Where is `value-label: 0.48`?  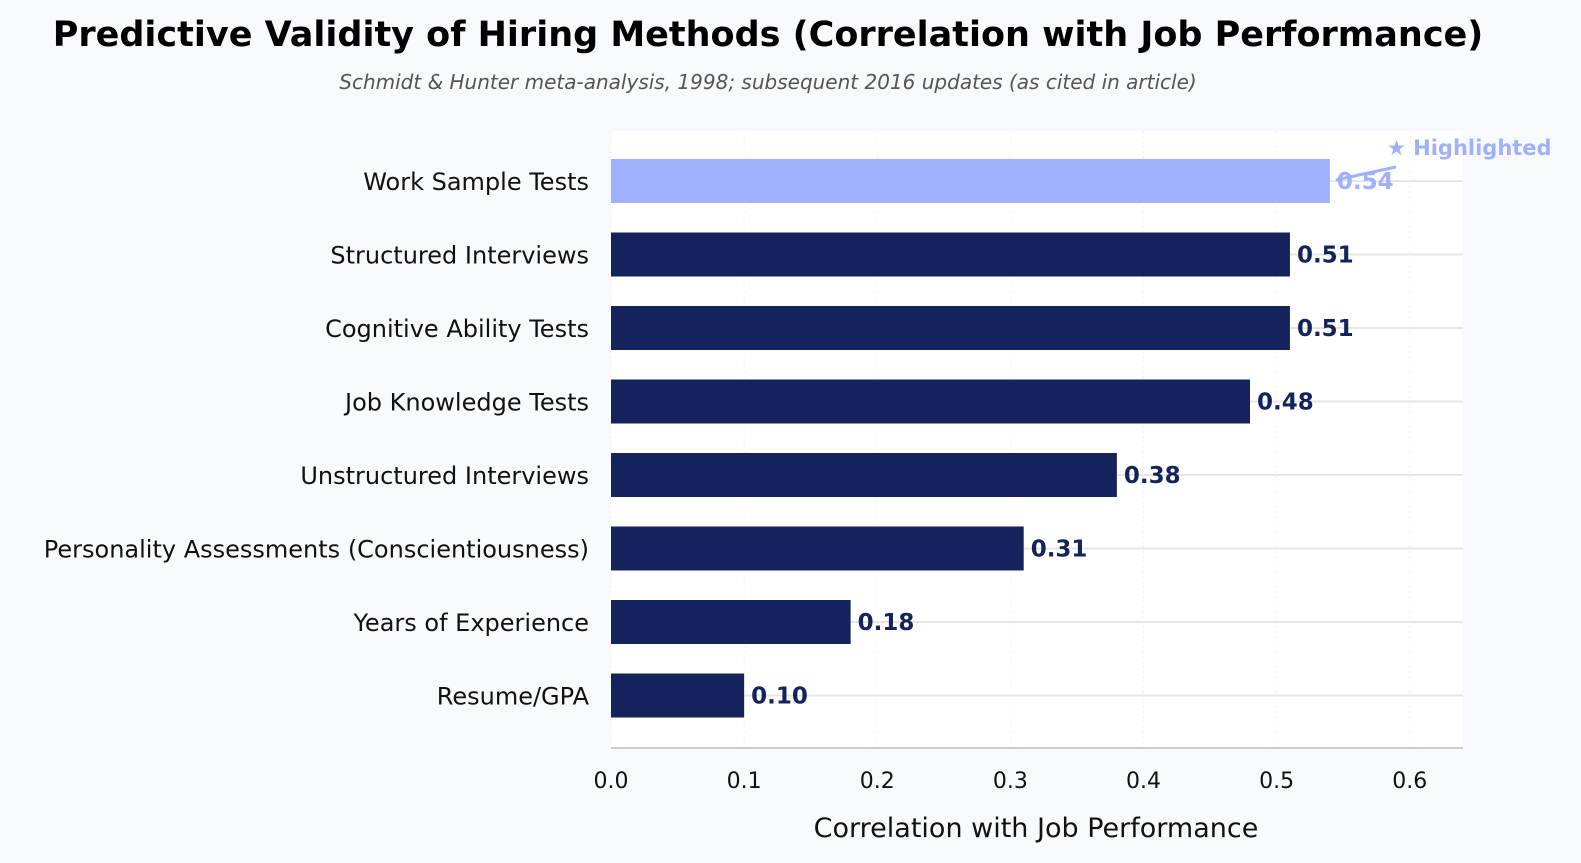 value-label: 0.48 is located at coordinates (1285, 403).